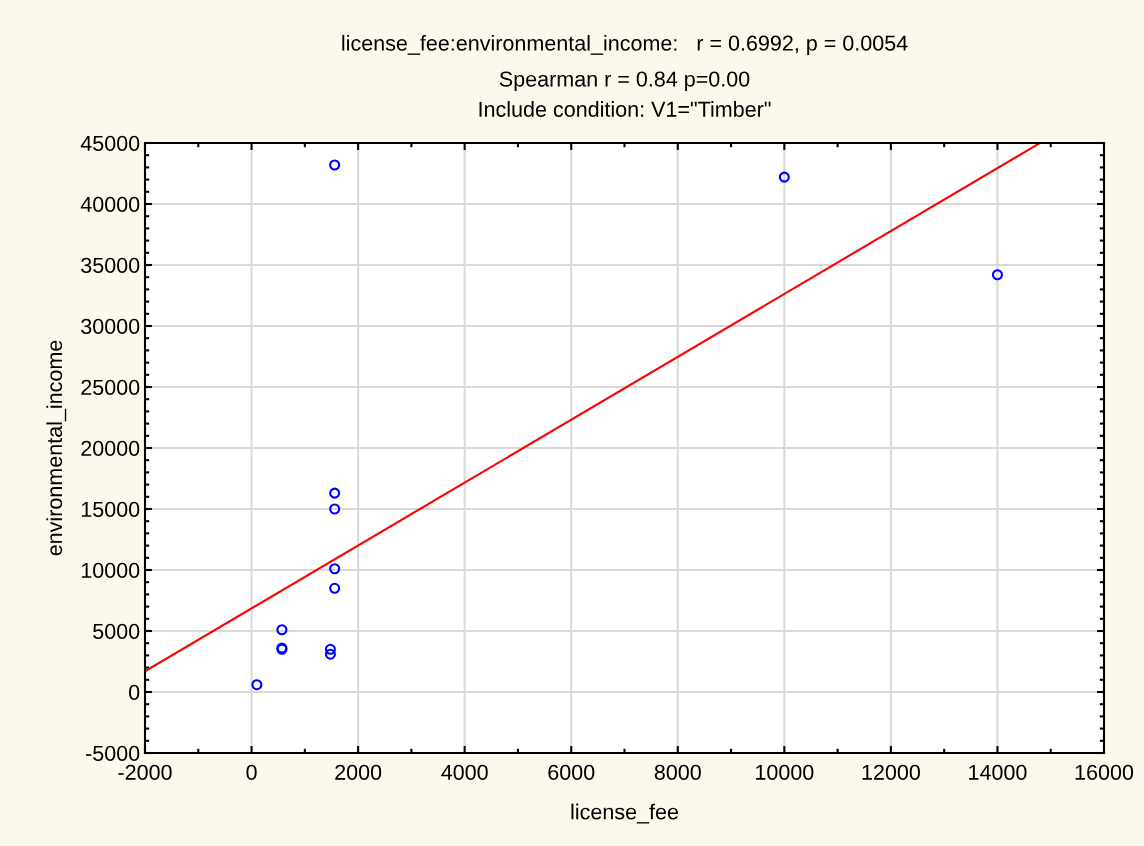 The width and height of the screenshot is (1144, 846). What do you see at coordinates (113, 753) in the screenshot?
I see `y-tick-label: -5000` at bounding box center [113, 753].